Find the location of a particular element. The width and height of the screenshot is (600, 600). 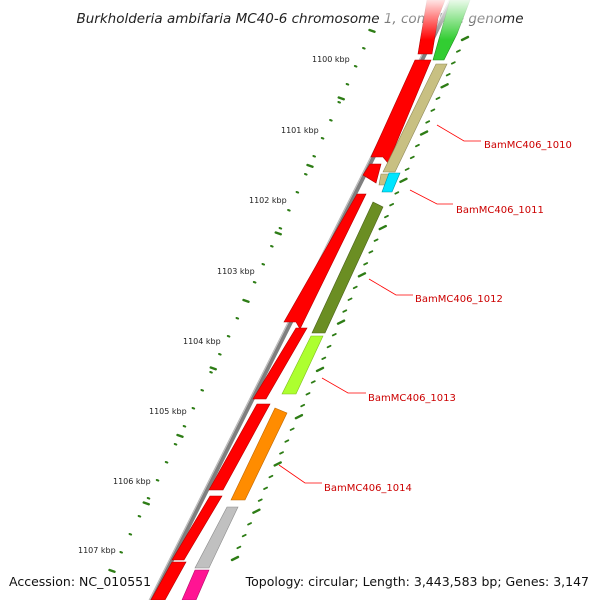

gene-label-1012: BamMC406_1012 is located at coordinates (459, 299).